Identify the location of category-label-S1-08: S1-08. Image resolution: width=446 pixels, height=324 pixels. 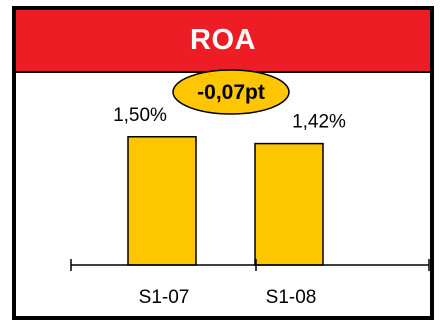
(291, 297).